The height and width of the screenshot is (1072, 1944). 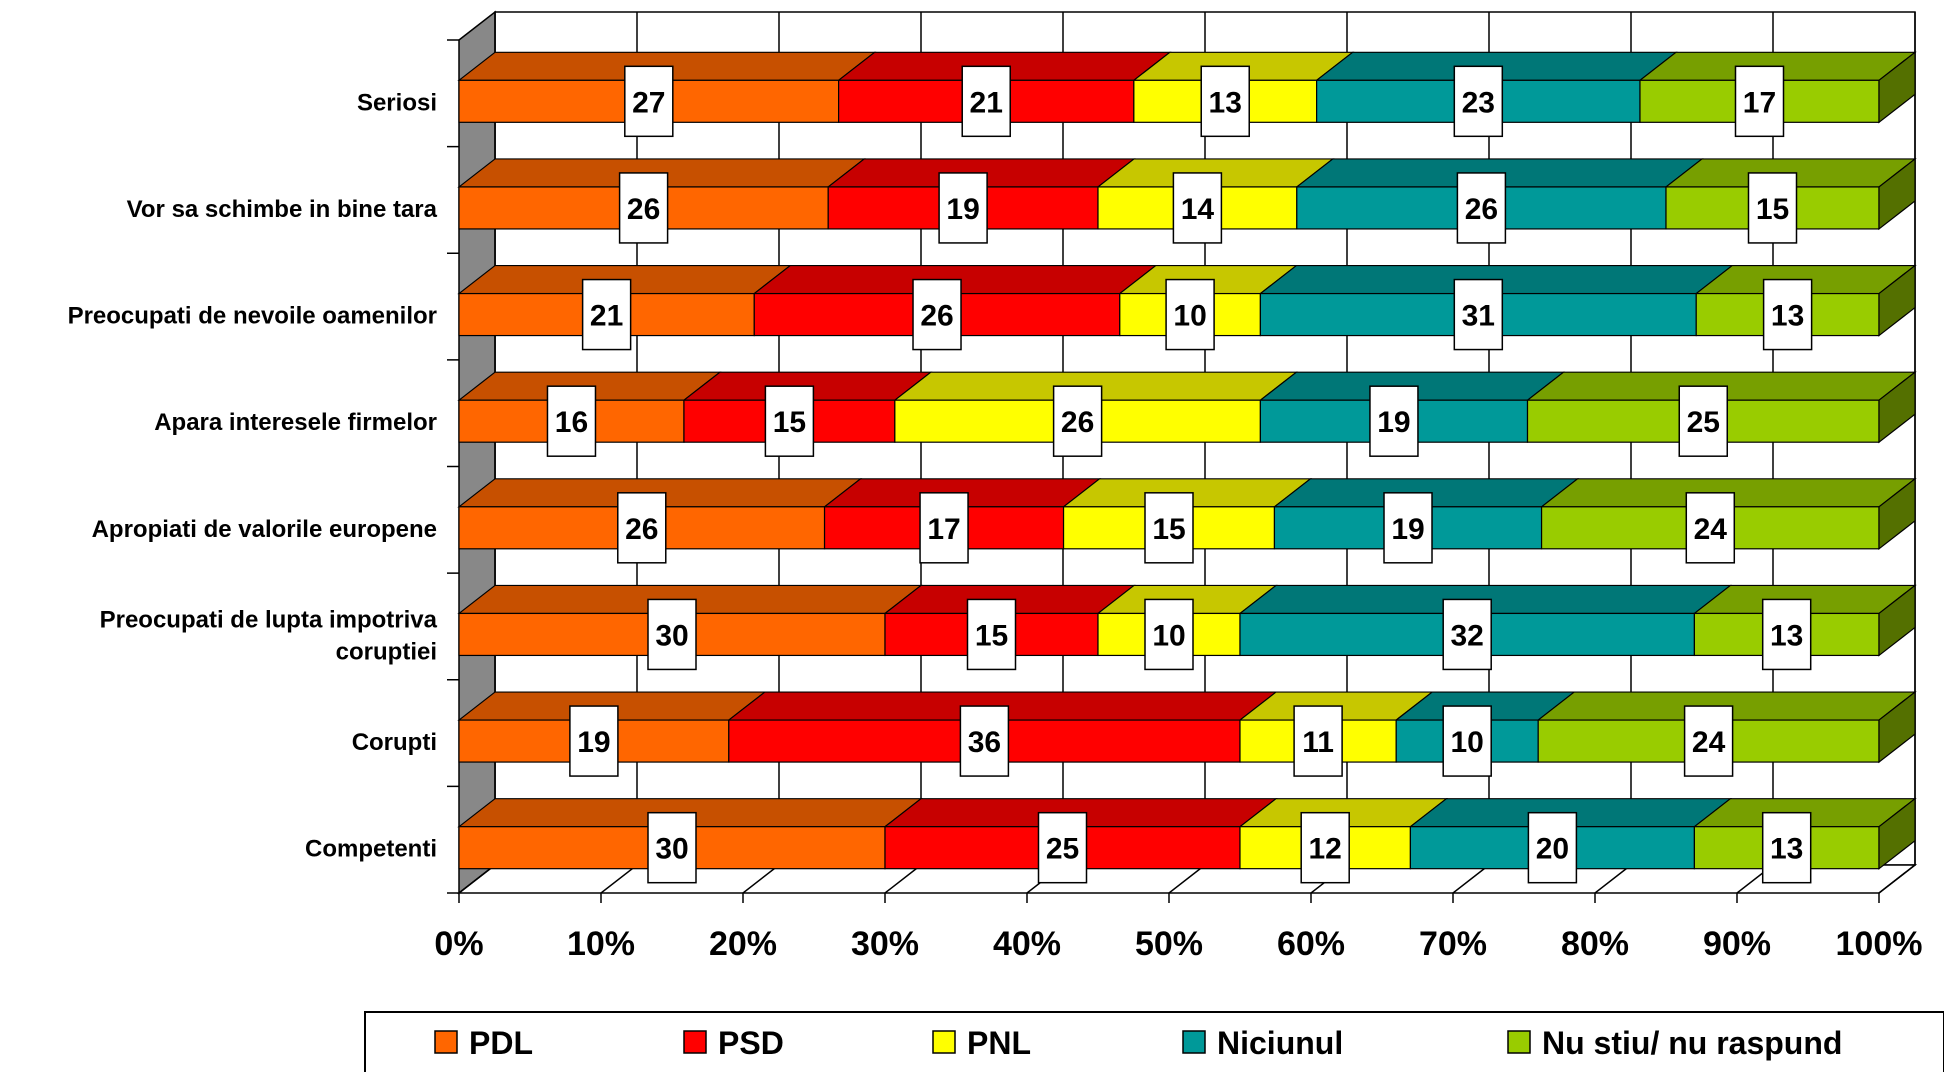 I want to click on data-label: 12, so click(x=1325, y=849).